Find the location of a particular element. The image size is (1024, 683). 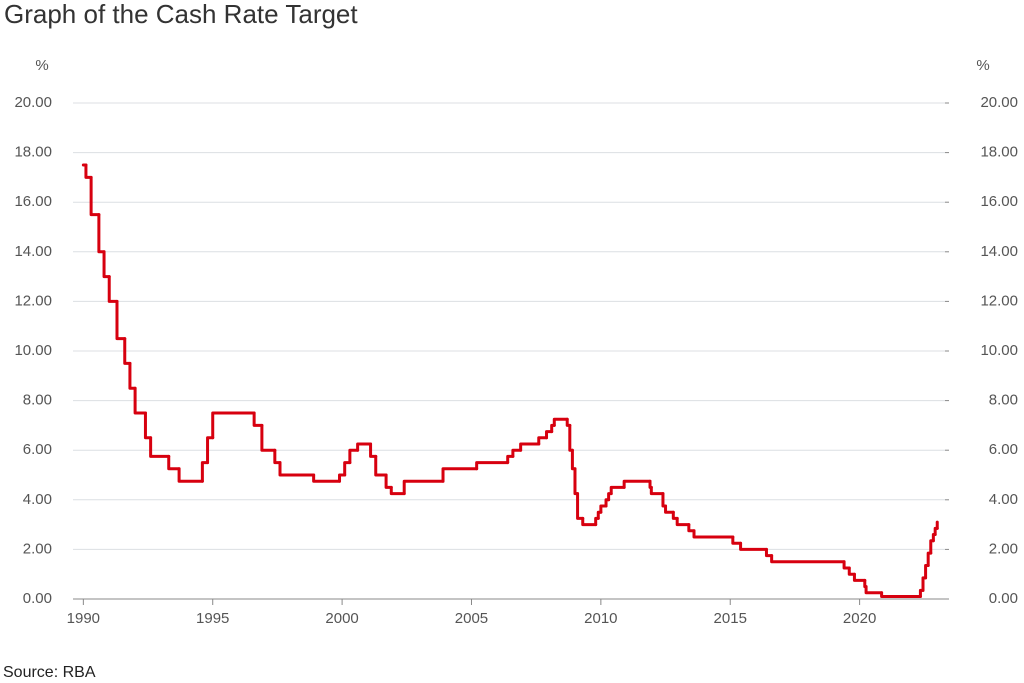

y-tick-label: 4.00 is located at coordinates (37, 499).